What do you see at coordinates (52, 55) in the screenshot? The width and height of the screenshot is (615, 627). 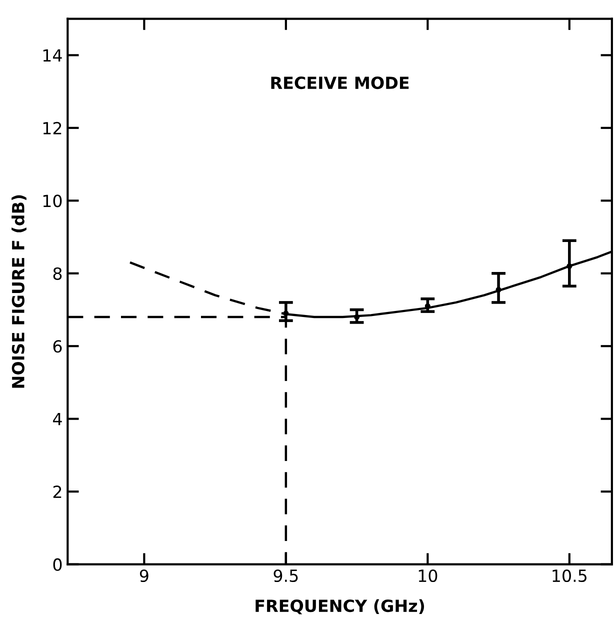 I see `y-tick-label: 14` at bounding box center [52, 55].